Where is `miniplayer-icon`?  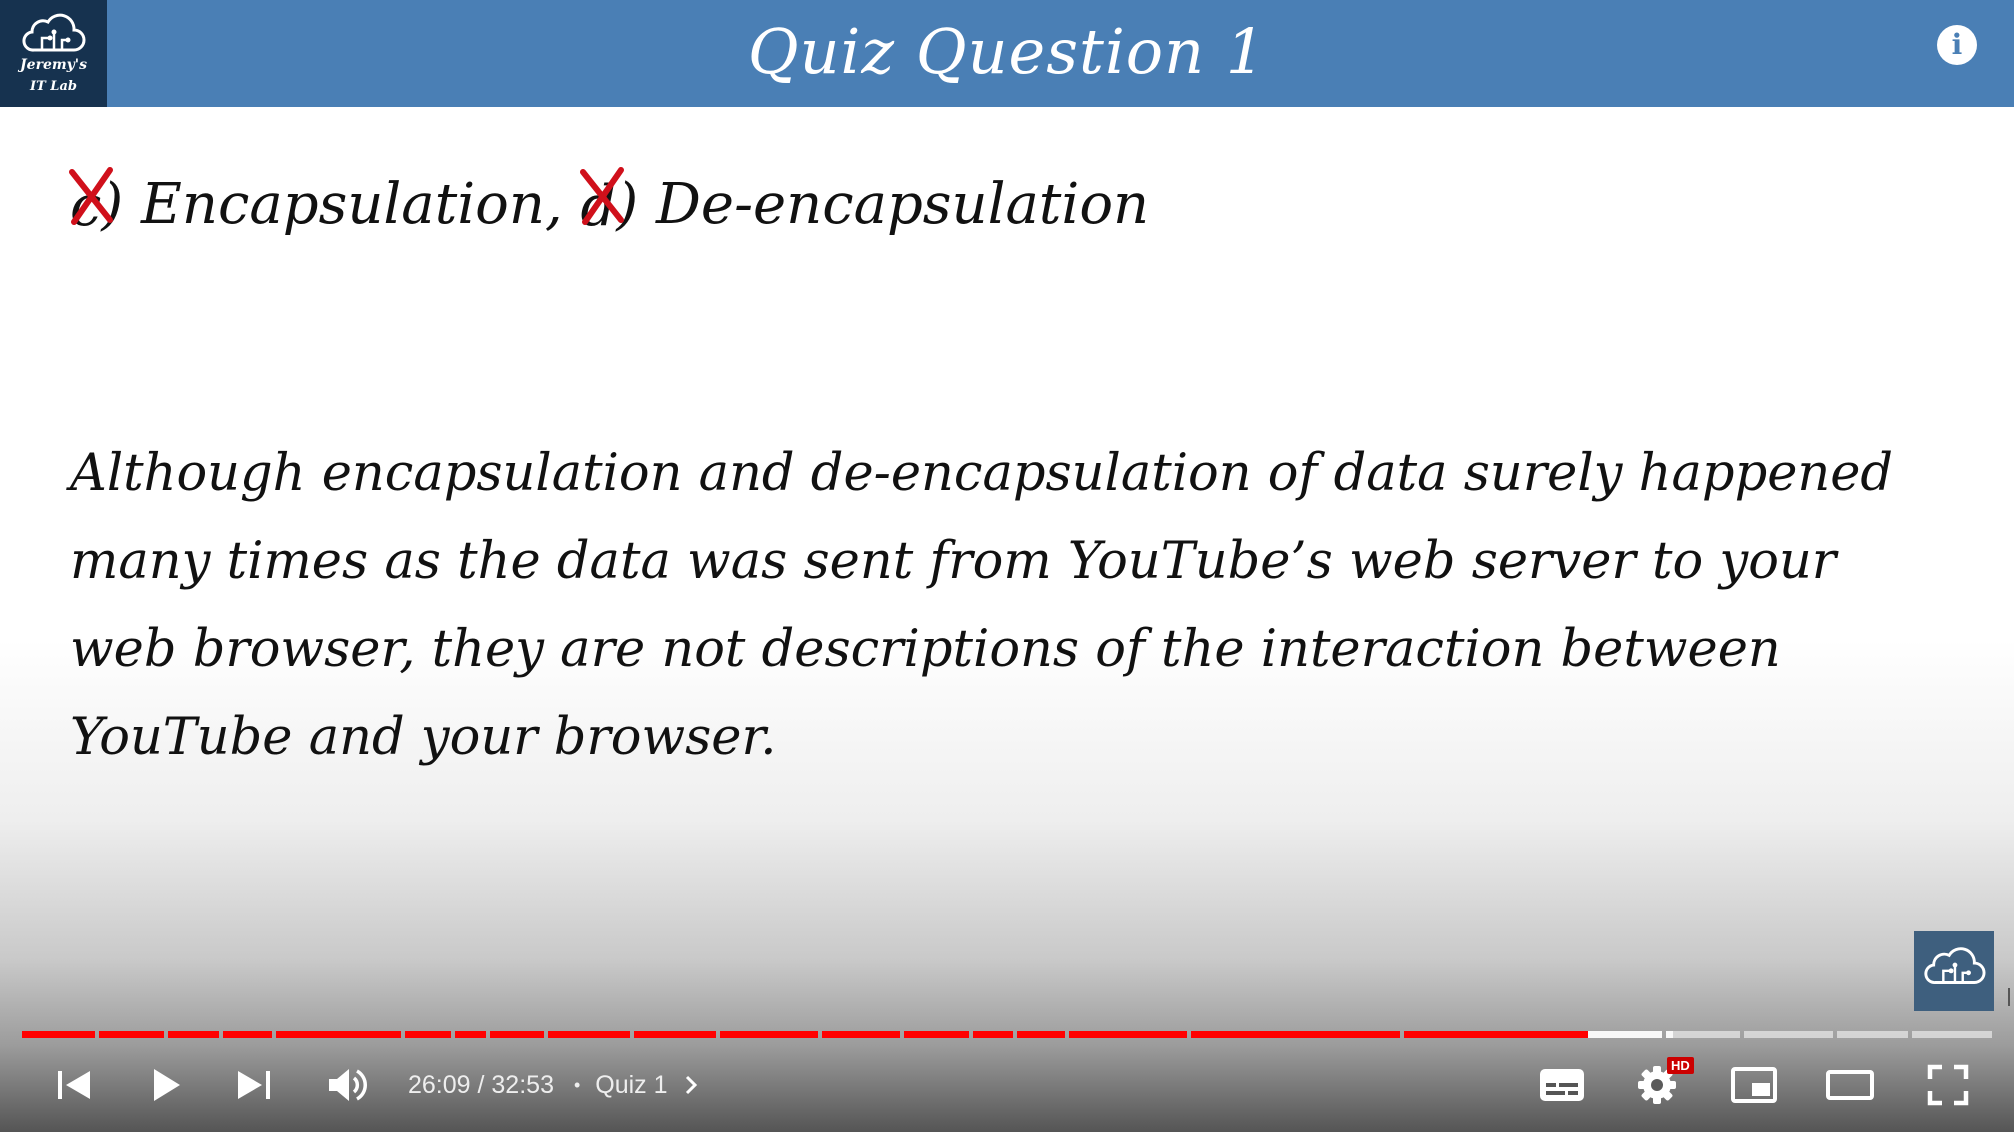 miniplayer-icon is located at coordinates (1754, 1085).